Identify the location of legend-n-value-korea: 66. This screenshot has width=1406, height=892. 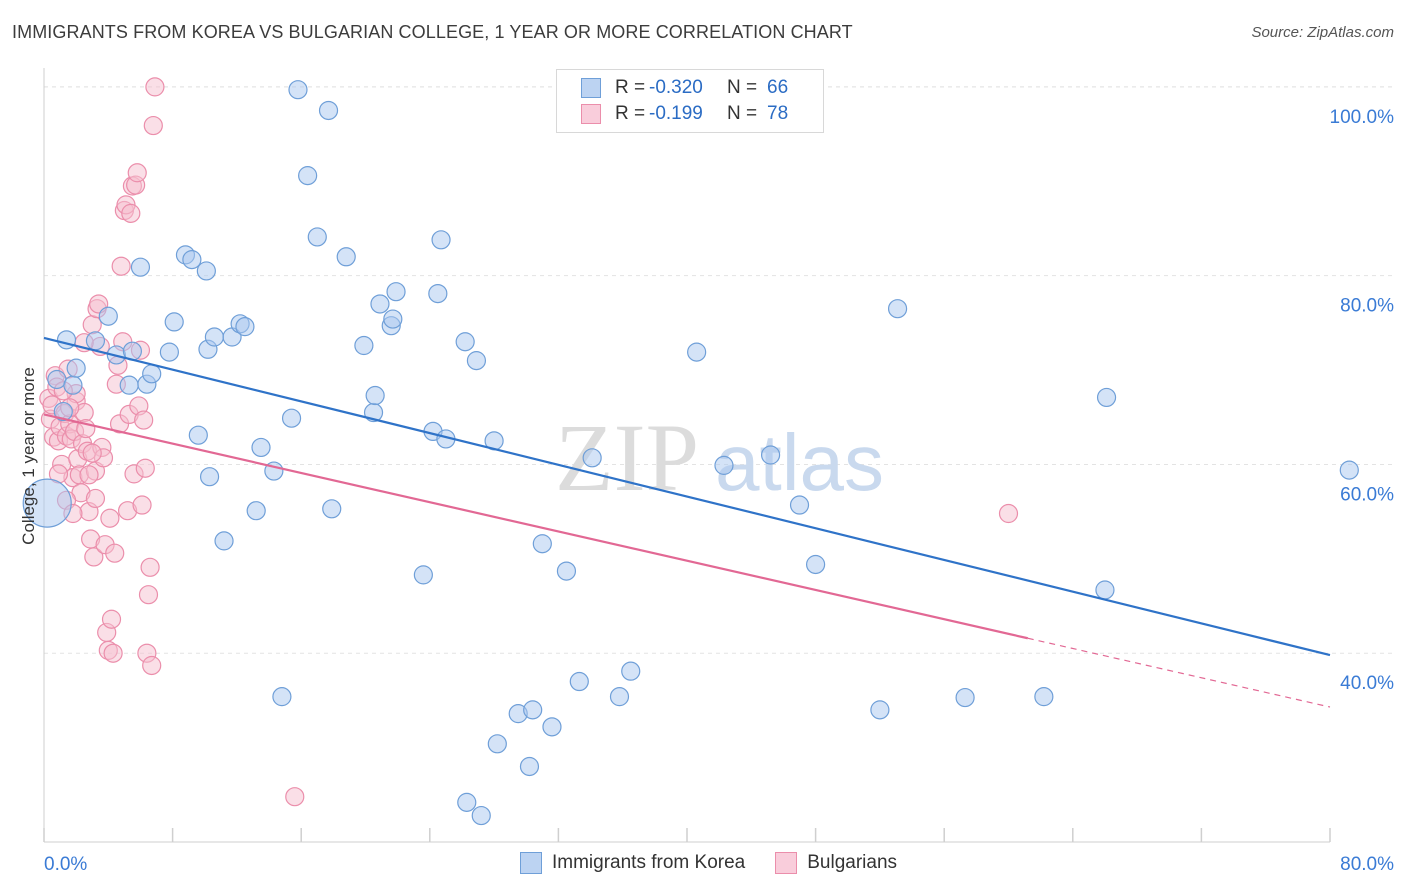
(778, 87).